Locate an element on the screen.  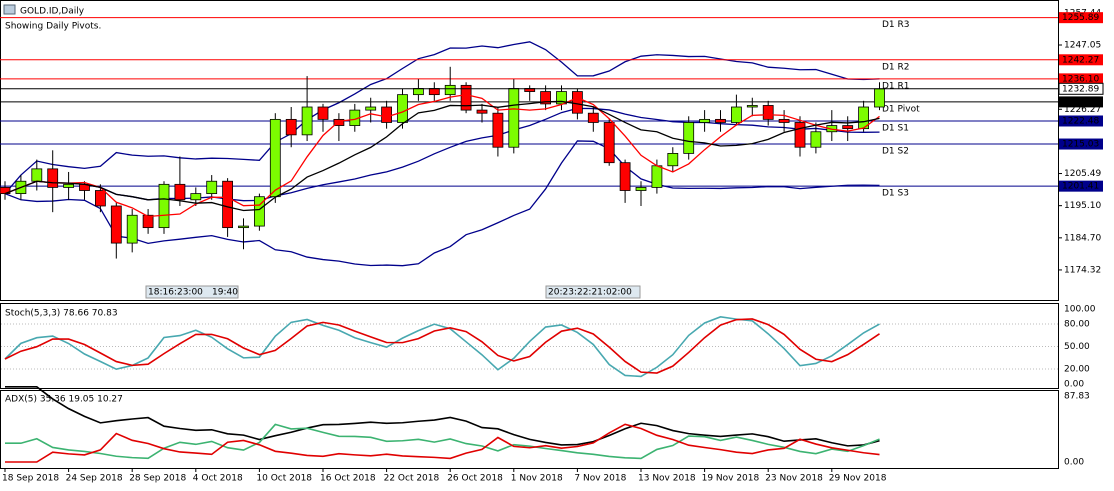
pivot-name: D1 R3 is located at coordinates (896, 25).